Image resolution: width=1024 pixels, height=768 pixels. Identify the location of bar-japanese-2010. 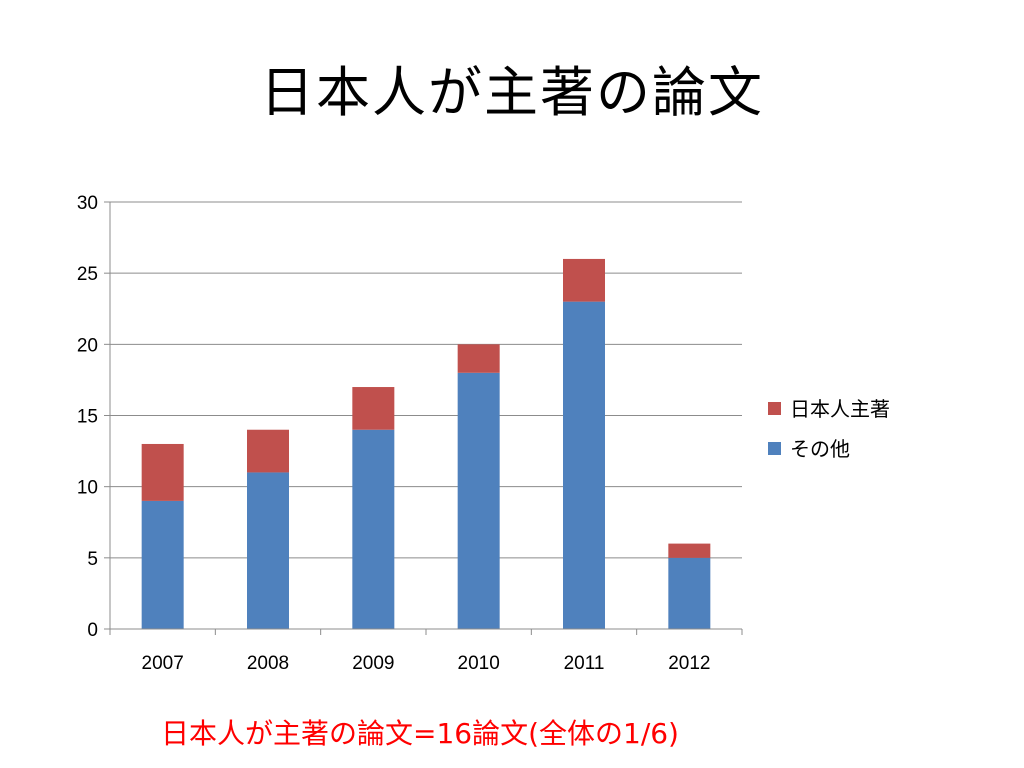
(478, 358).